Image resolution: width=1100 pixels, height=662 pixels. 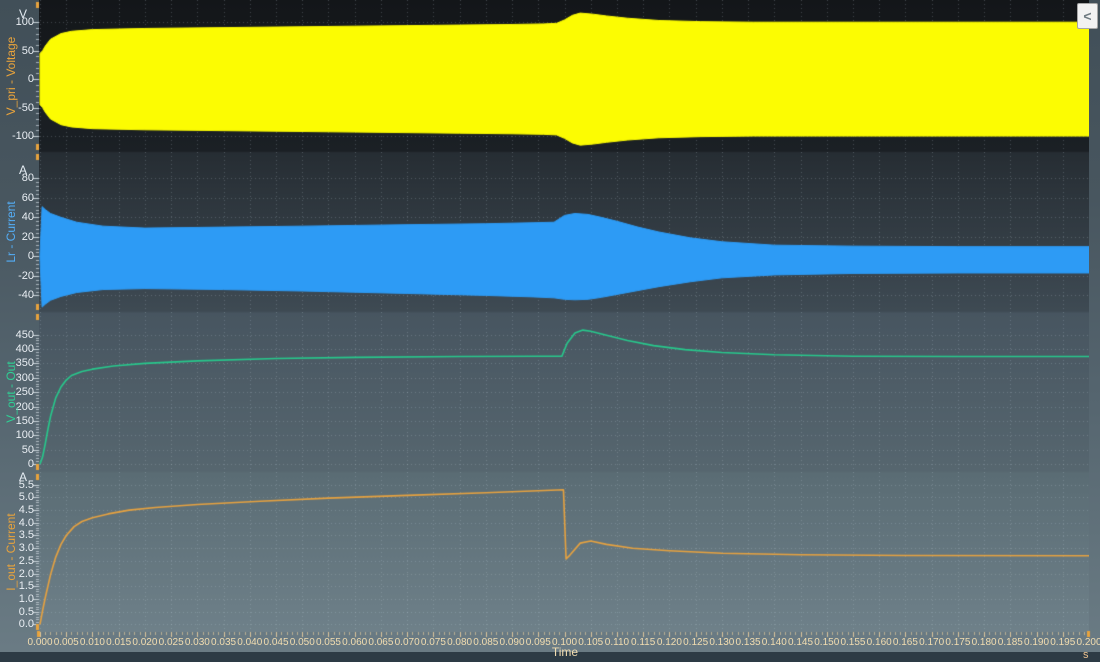 I want to click on x-tick-label: 0.115, so click(x=643, y=642).